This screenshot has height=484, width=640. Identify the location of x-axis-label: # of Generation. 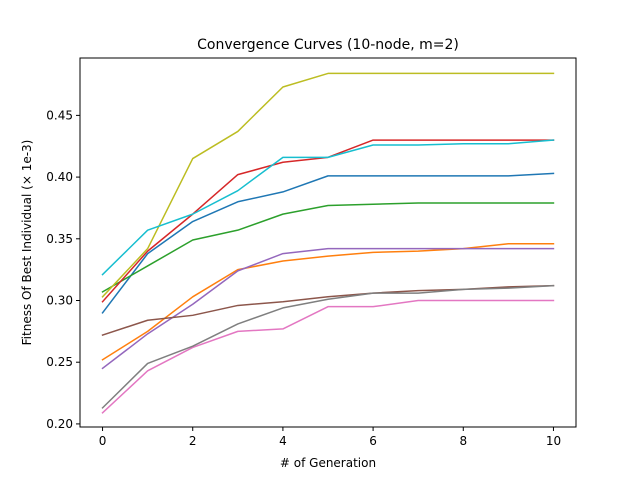
(328, 463).